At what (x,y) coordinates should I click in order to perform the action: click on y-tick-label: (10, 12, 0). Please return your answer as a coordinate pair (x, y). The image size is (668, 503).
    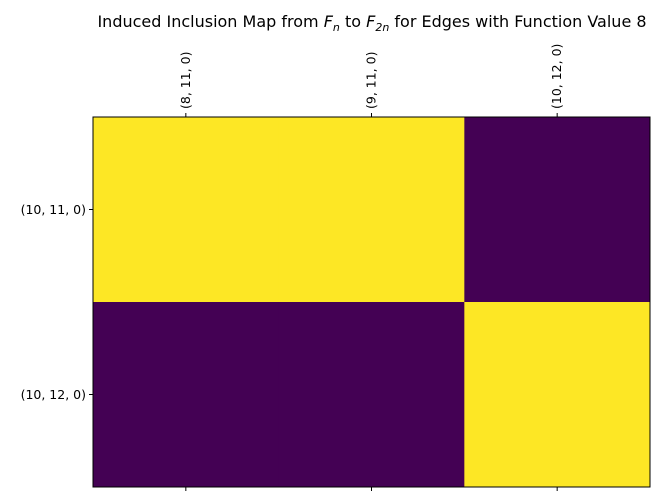
    Looking at the image, I should click on (53, 394).